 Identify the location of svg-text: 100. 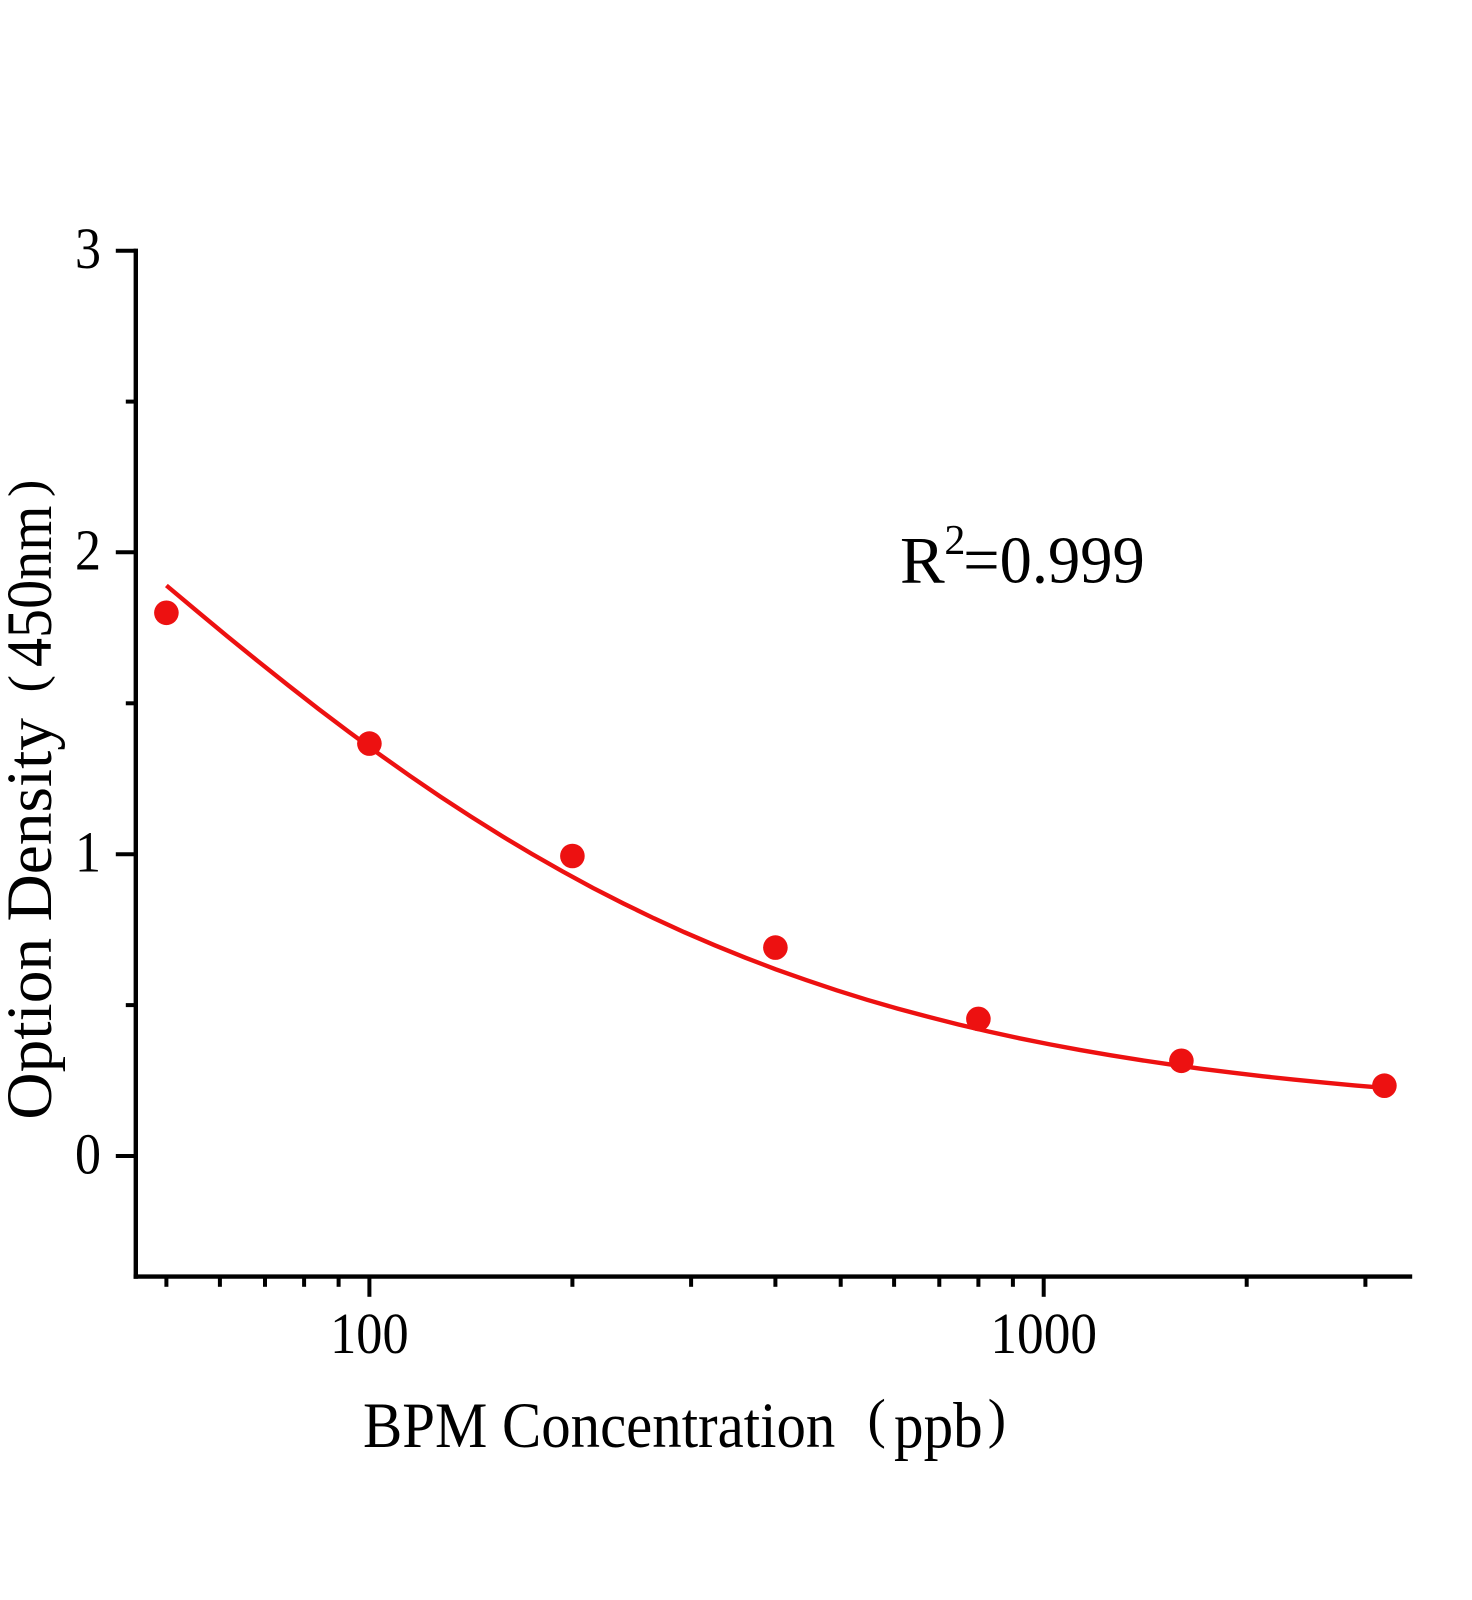
(369, 1333).